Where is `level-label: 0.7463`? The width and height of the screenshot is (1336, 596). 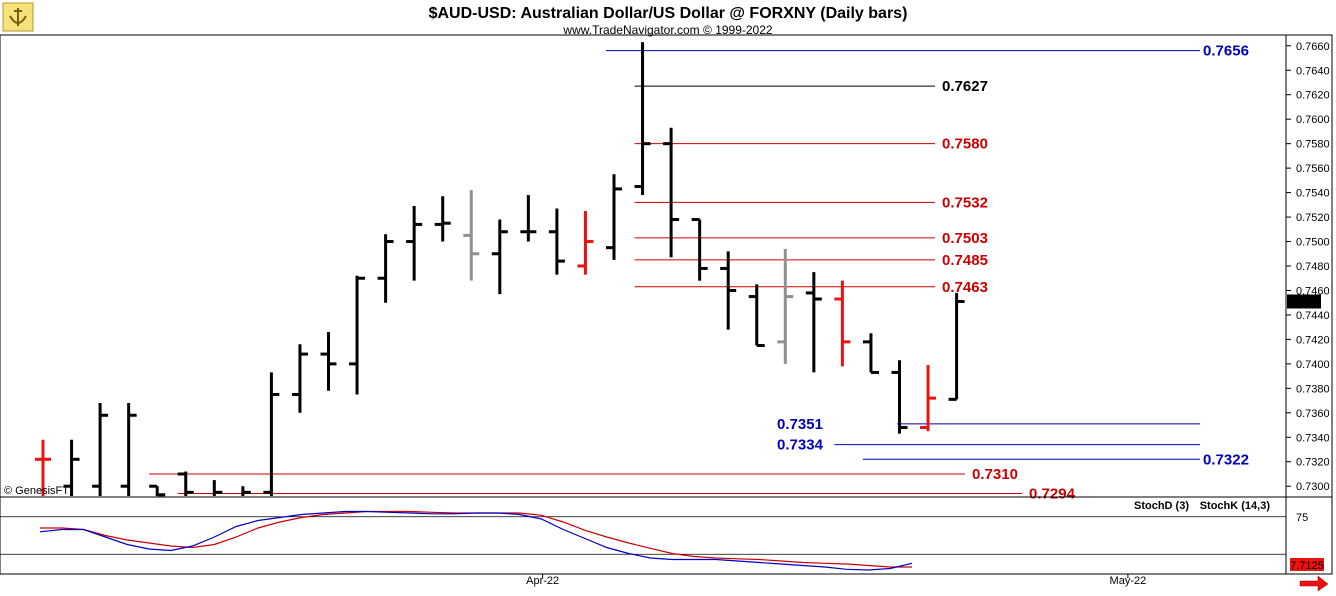 level-label: 0.7463 is located at coordinates (965, 287).